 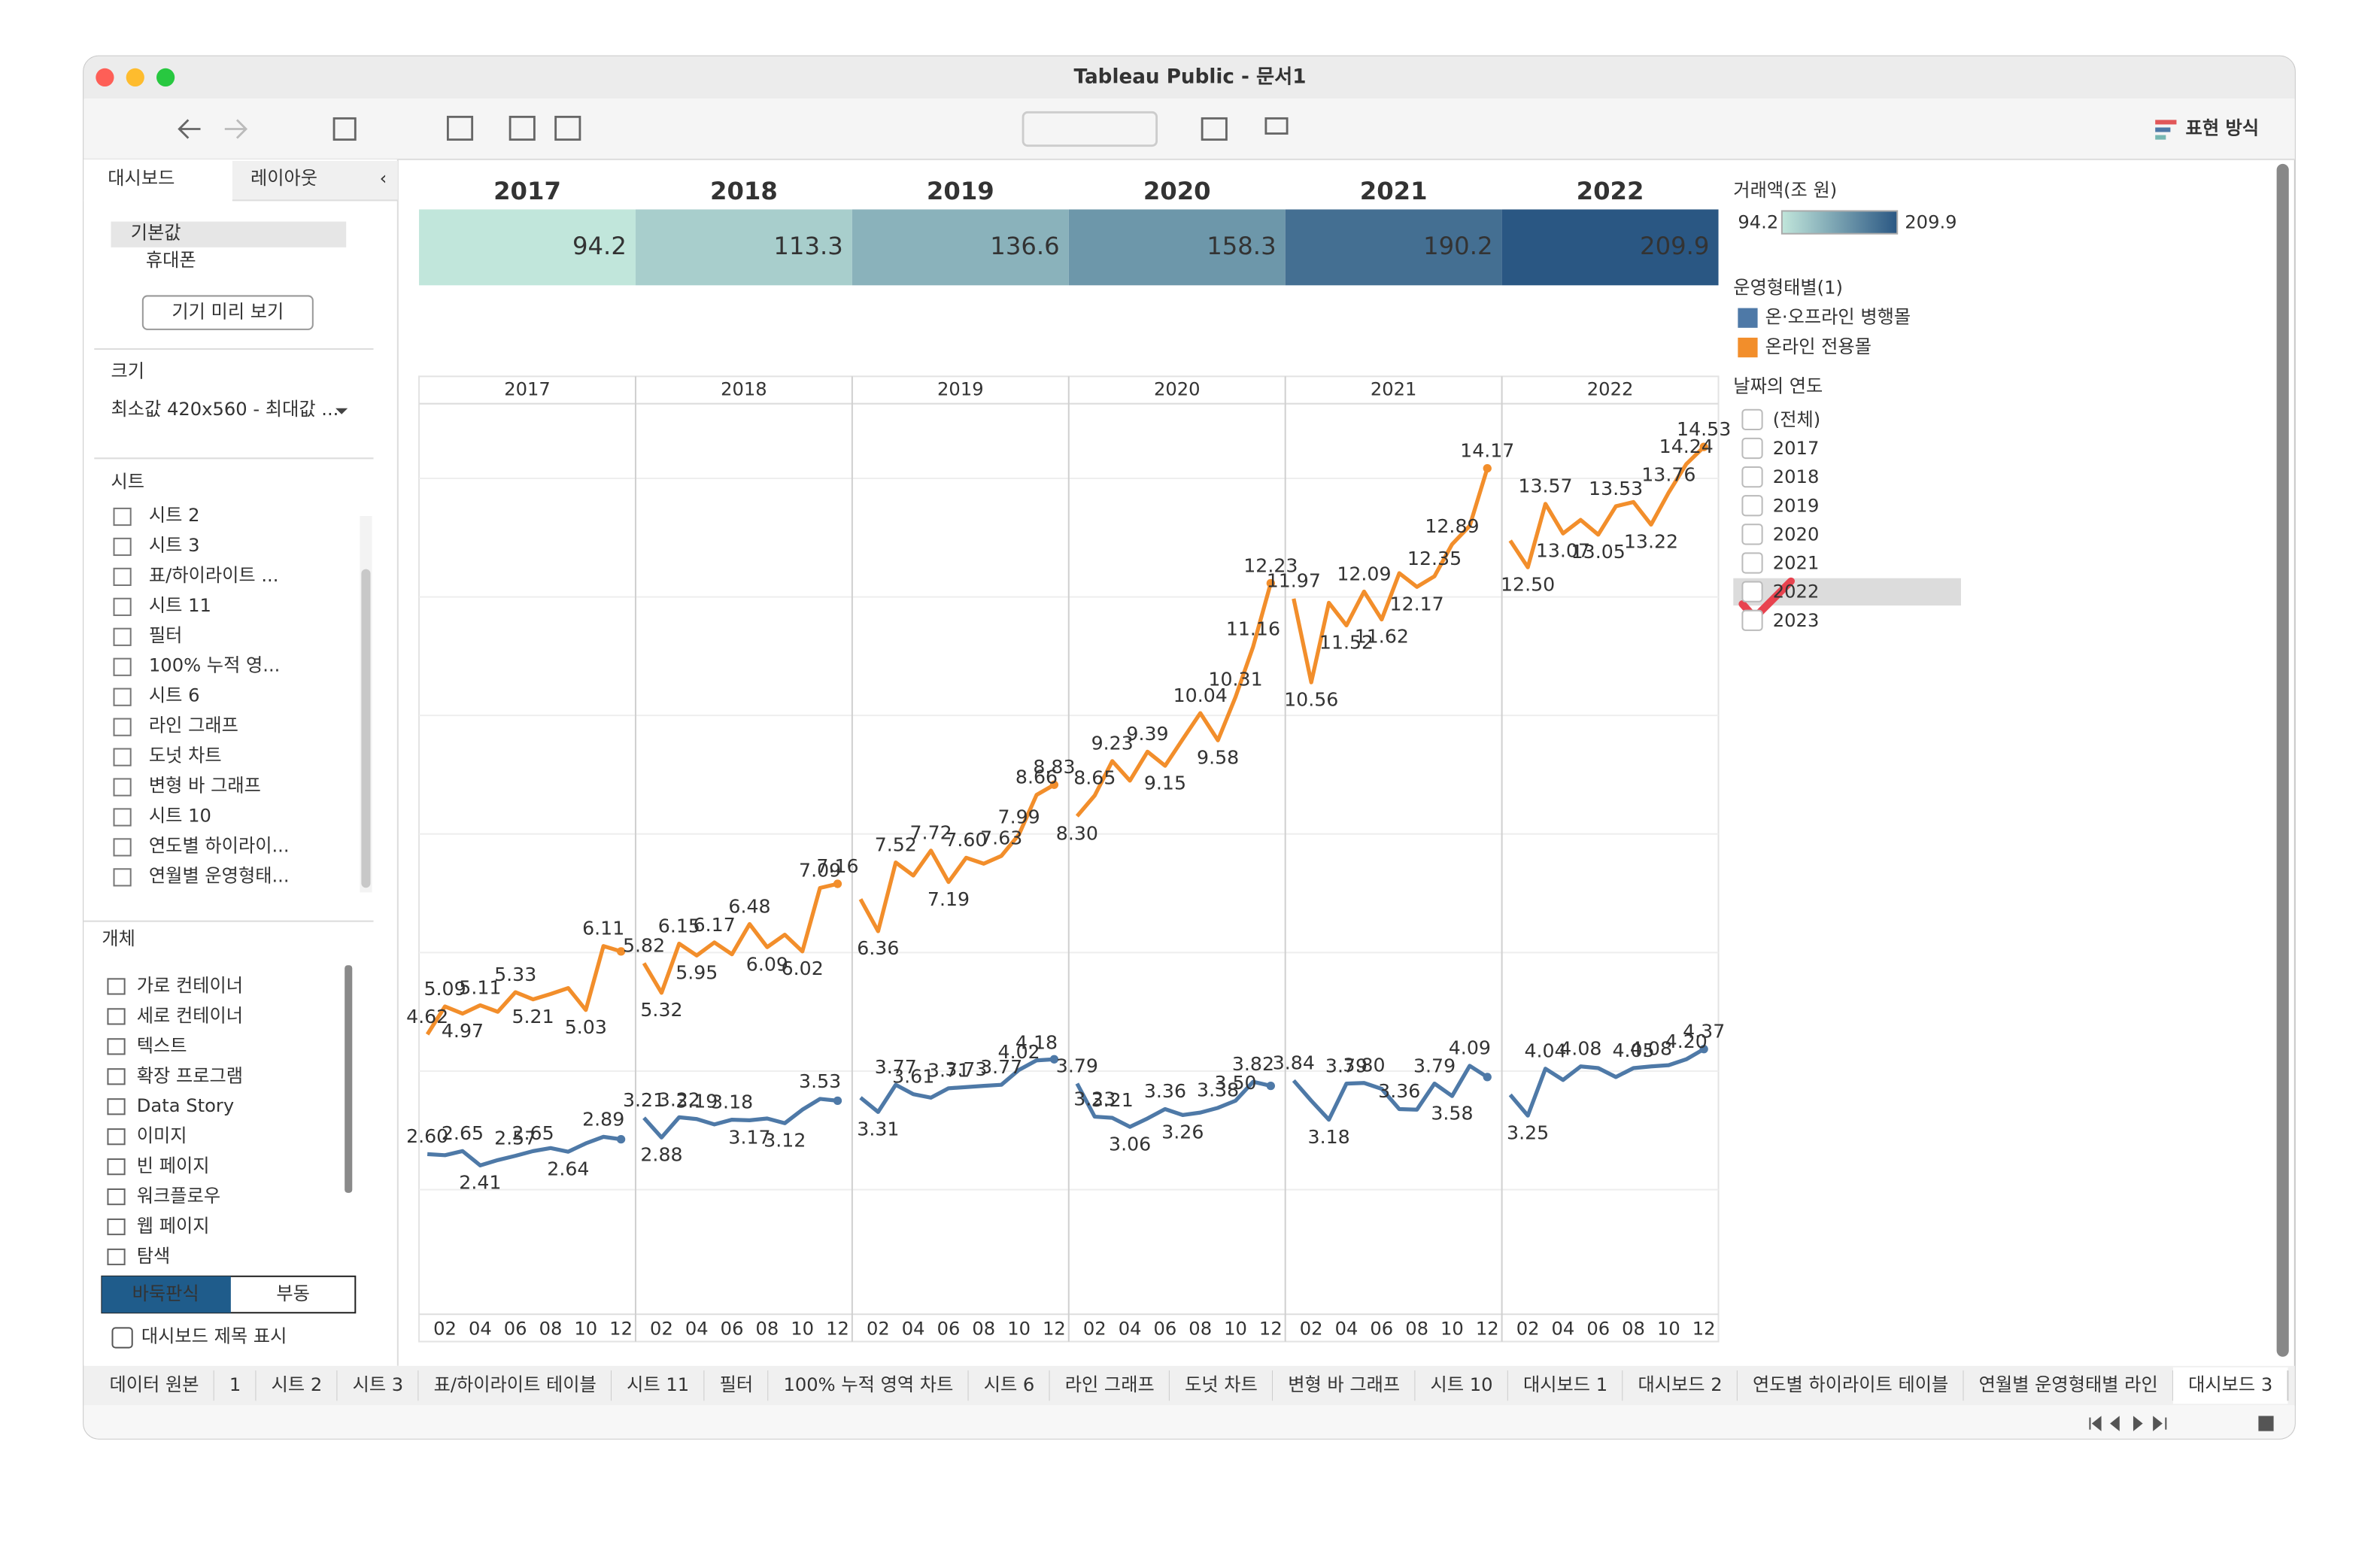 I want to click on sheet-tab-label: 시트 2, so click(x=297, y=1384).